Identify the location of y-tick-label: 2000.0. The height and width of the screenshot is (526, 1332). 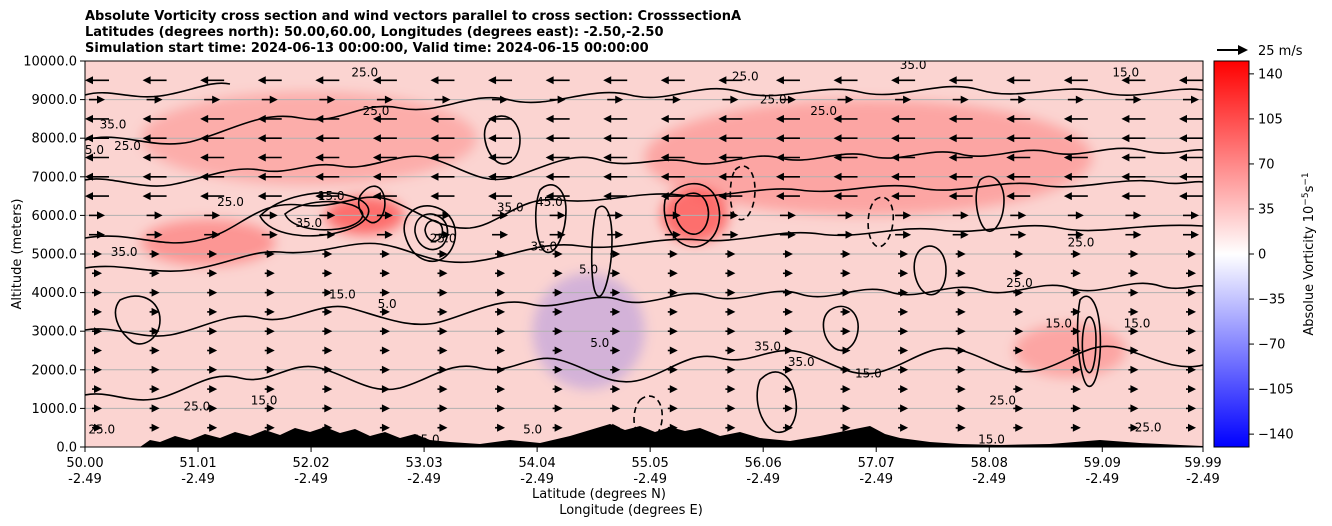
(55, 370).